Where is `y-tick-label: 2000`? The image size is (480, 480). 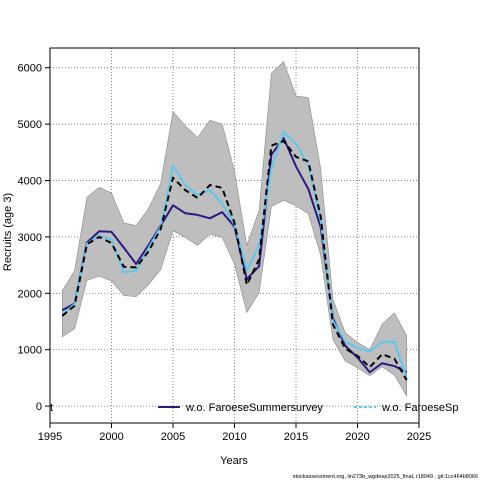
y-tick-label: 2000 is located at coordinates (30, 294).